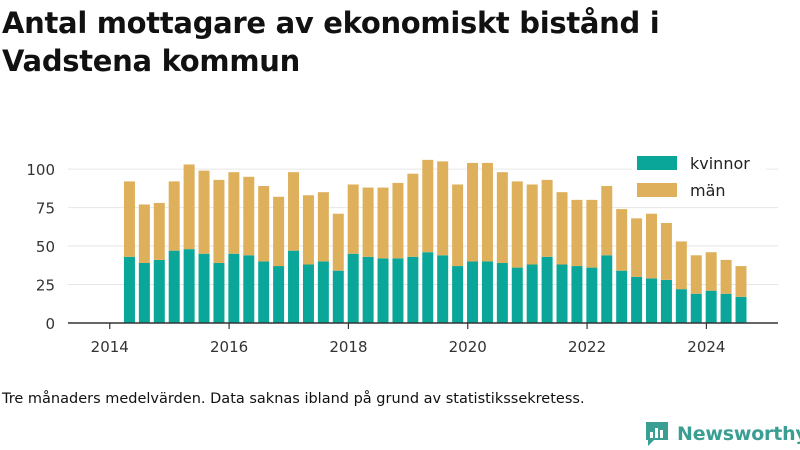  Describe the element at coordinates (720, 163) in the screenshot. I see `legend-label-kvinnor: kvinnor` at that location.